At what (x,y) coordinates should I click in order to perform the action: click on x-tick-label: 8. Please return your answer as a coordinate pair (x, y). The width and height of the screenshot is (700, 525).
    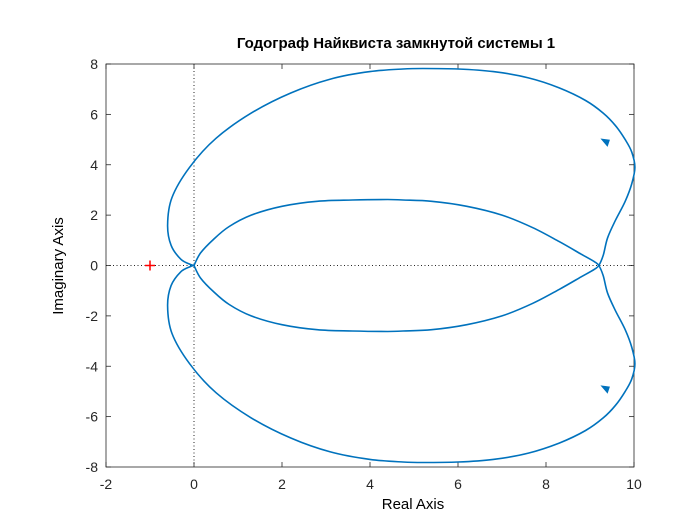
    Looking at the image, I should click on (546, 484).